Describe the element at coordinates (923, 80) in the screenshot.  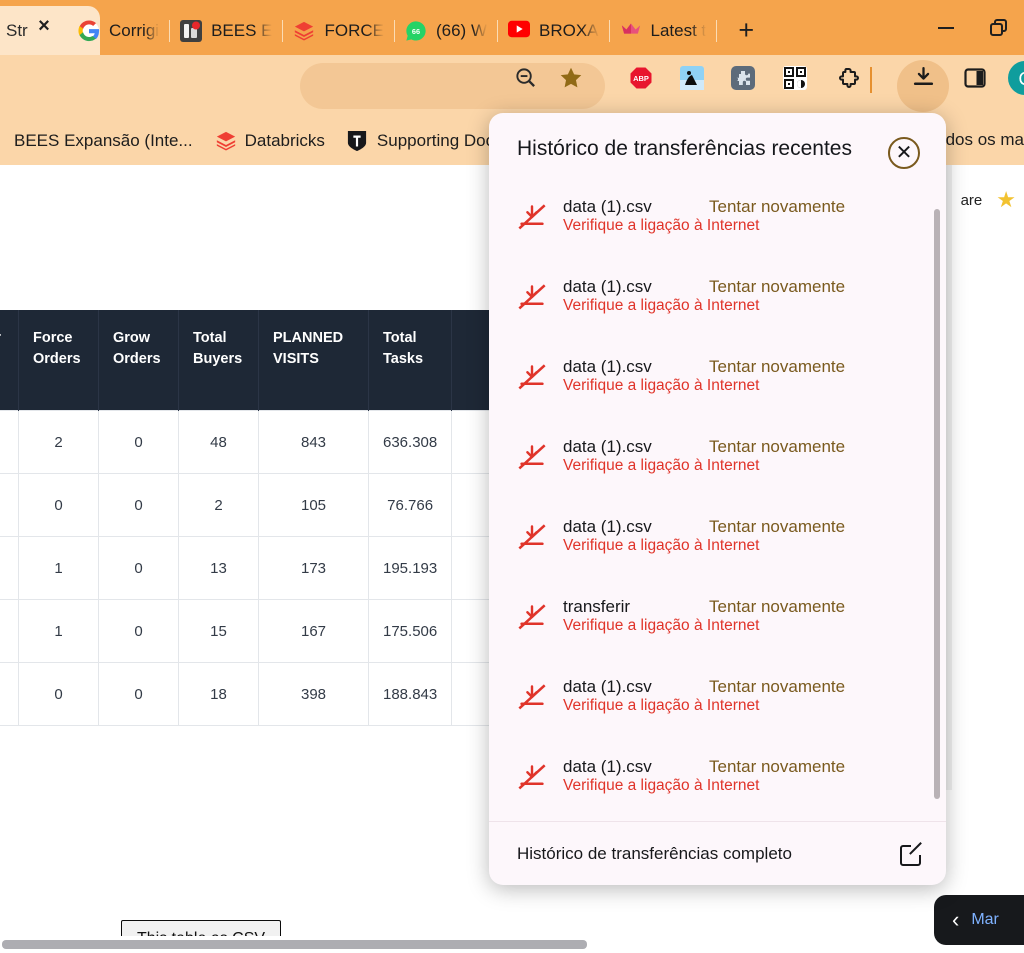
I see `downloads-button` at that location.